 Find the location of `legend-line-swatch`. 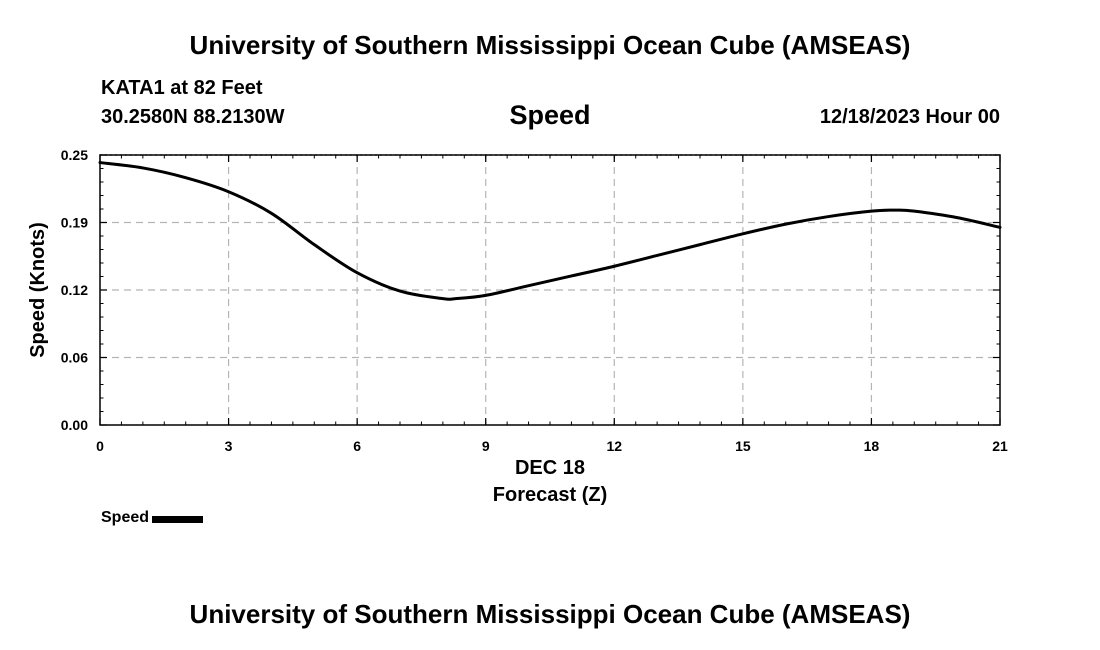

legend-line-swatch is located at coordinates (178, 519).